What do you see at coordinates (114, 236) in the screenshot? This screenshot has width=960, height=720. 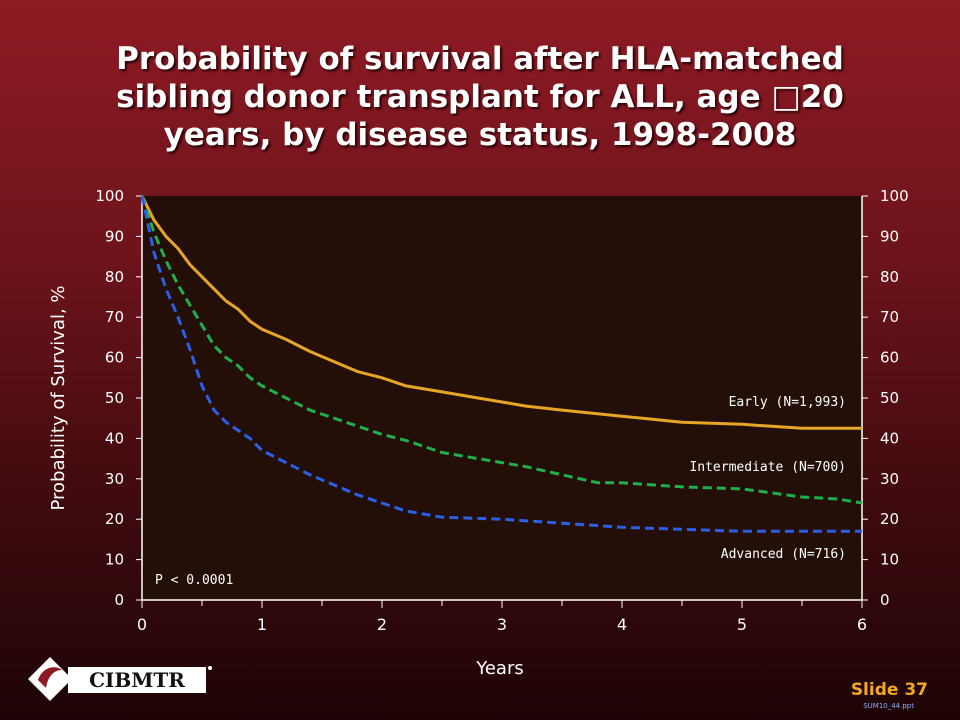 I see `y-tick-label-left: 90` at bounding box center [114, 236].